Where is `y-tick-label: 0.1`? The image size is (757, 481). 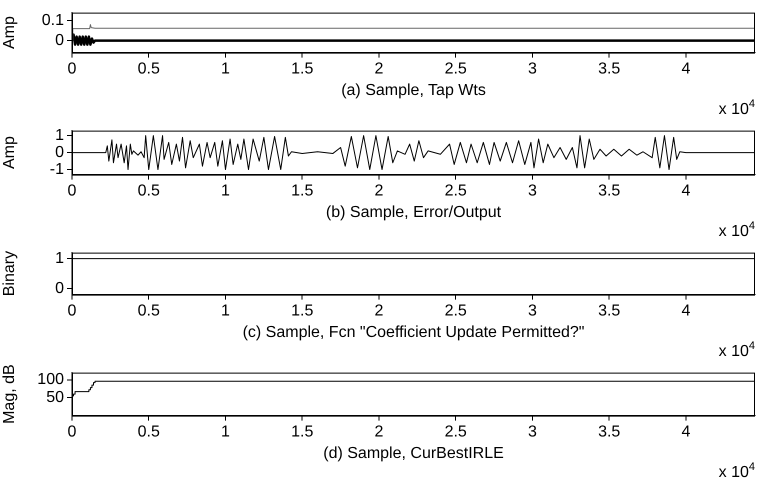
y-tick-label: 0.1 is located at coordinates (53, 21).